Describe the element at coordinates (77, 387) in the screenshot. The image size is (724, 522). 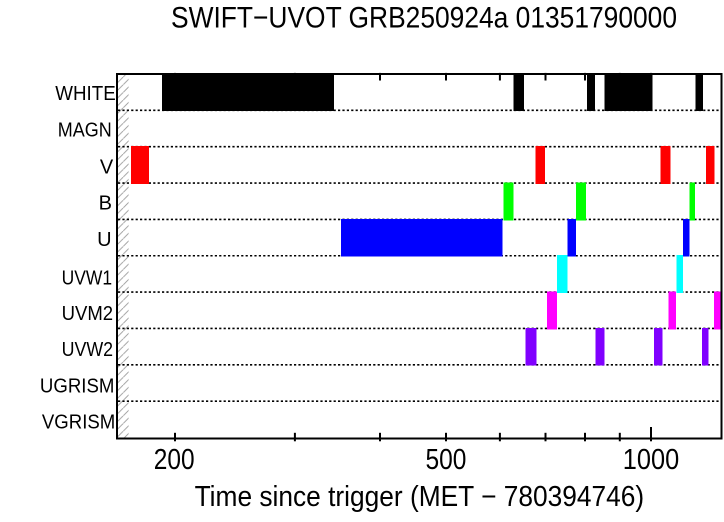
I see `svg-text: UGRISM` at that location.